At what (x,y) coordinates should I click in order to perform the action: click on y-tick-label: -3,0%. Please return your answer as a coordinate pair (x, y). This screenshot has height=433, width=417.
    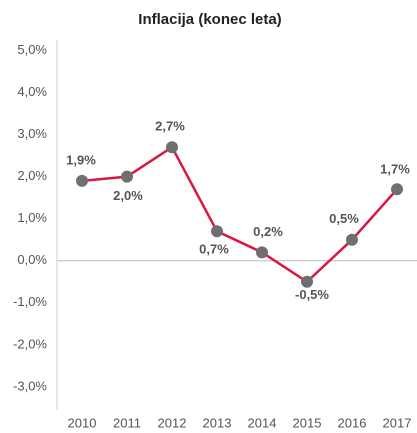
    Looking at the image, I should click on (30, 385).